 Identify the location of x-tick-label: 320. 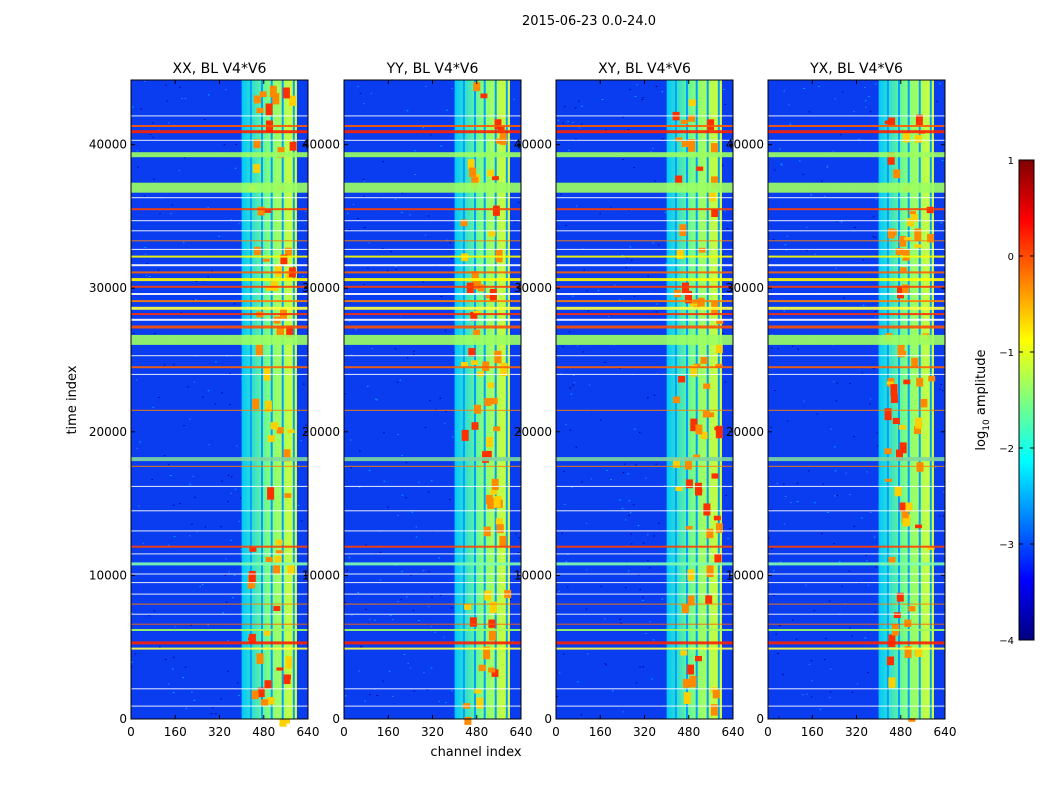
(219, 732).